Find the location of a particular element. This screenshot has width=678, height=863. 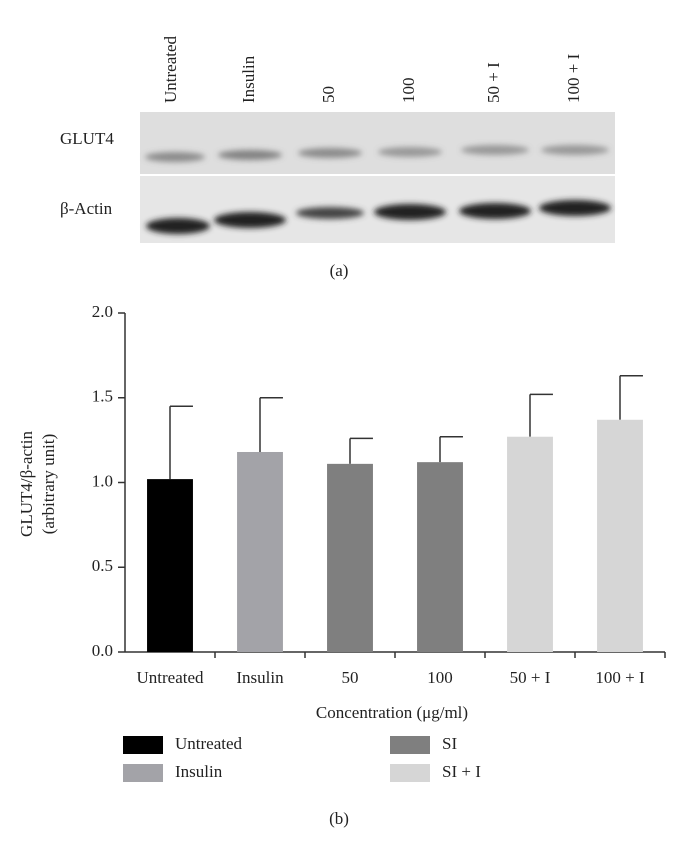

lane-label: 50 is located at coordinates (328, 94).